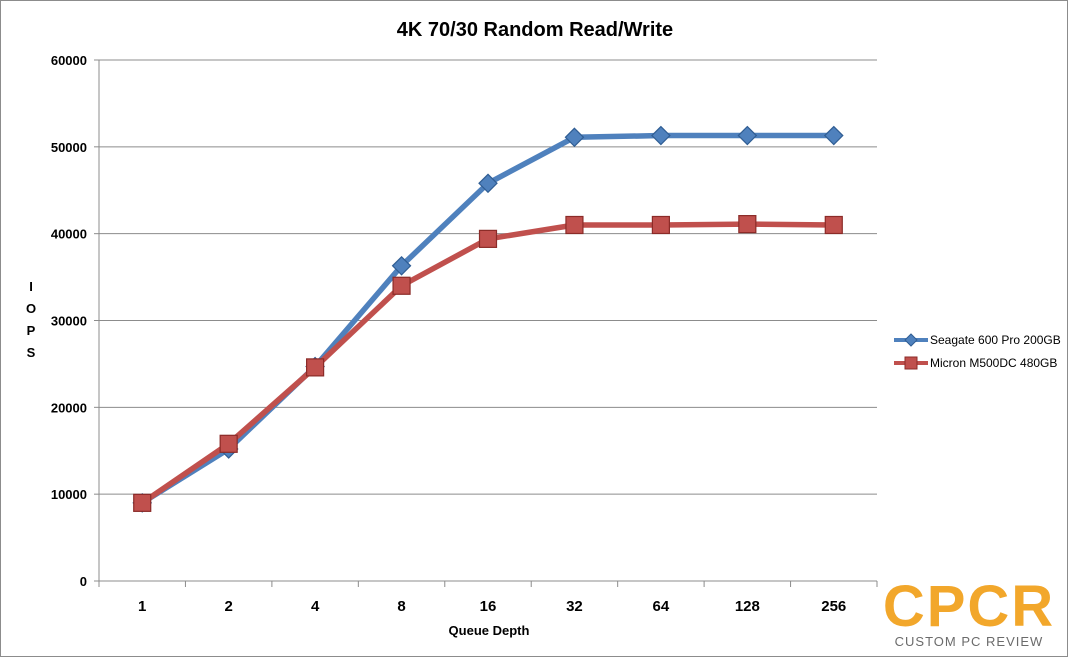 This screenshot has width=1068, height=661. What do you see at coordinates (315, 606) in the screenshot?
I see `x-tick-label: 4` at bounding box center [315, 606].